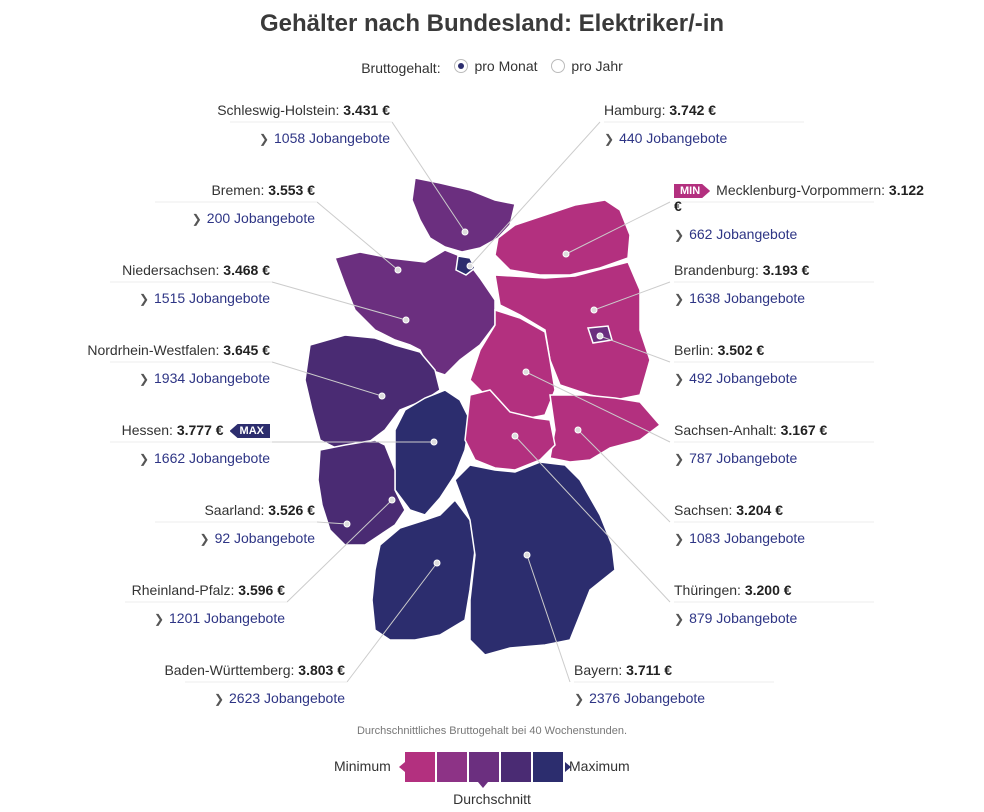  What do you see at coordinates (215, 698) in the screenshot?
I see `job-offers-link: ❯ 2623 Jobangebote` at bounding box center [215, 698].